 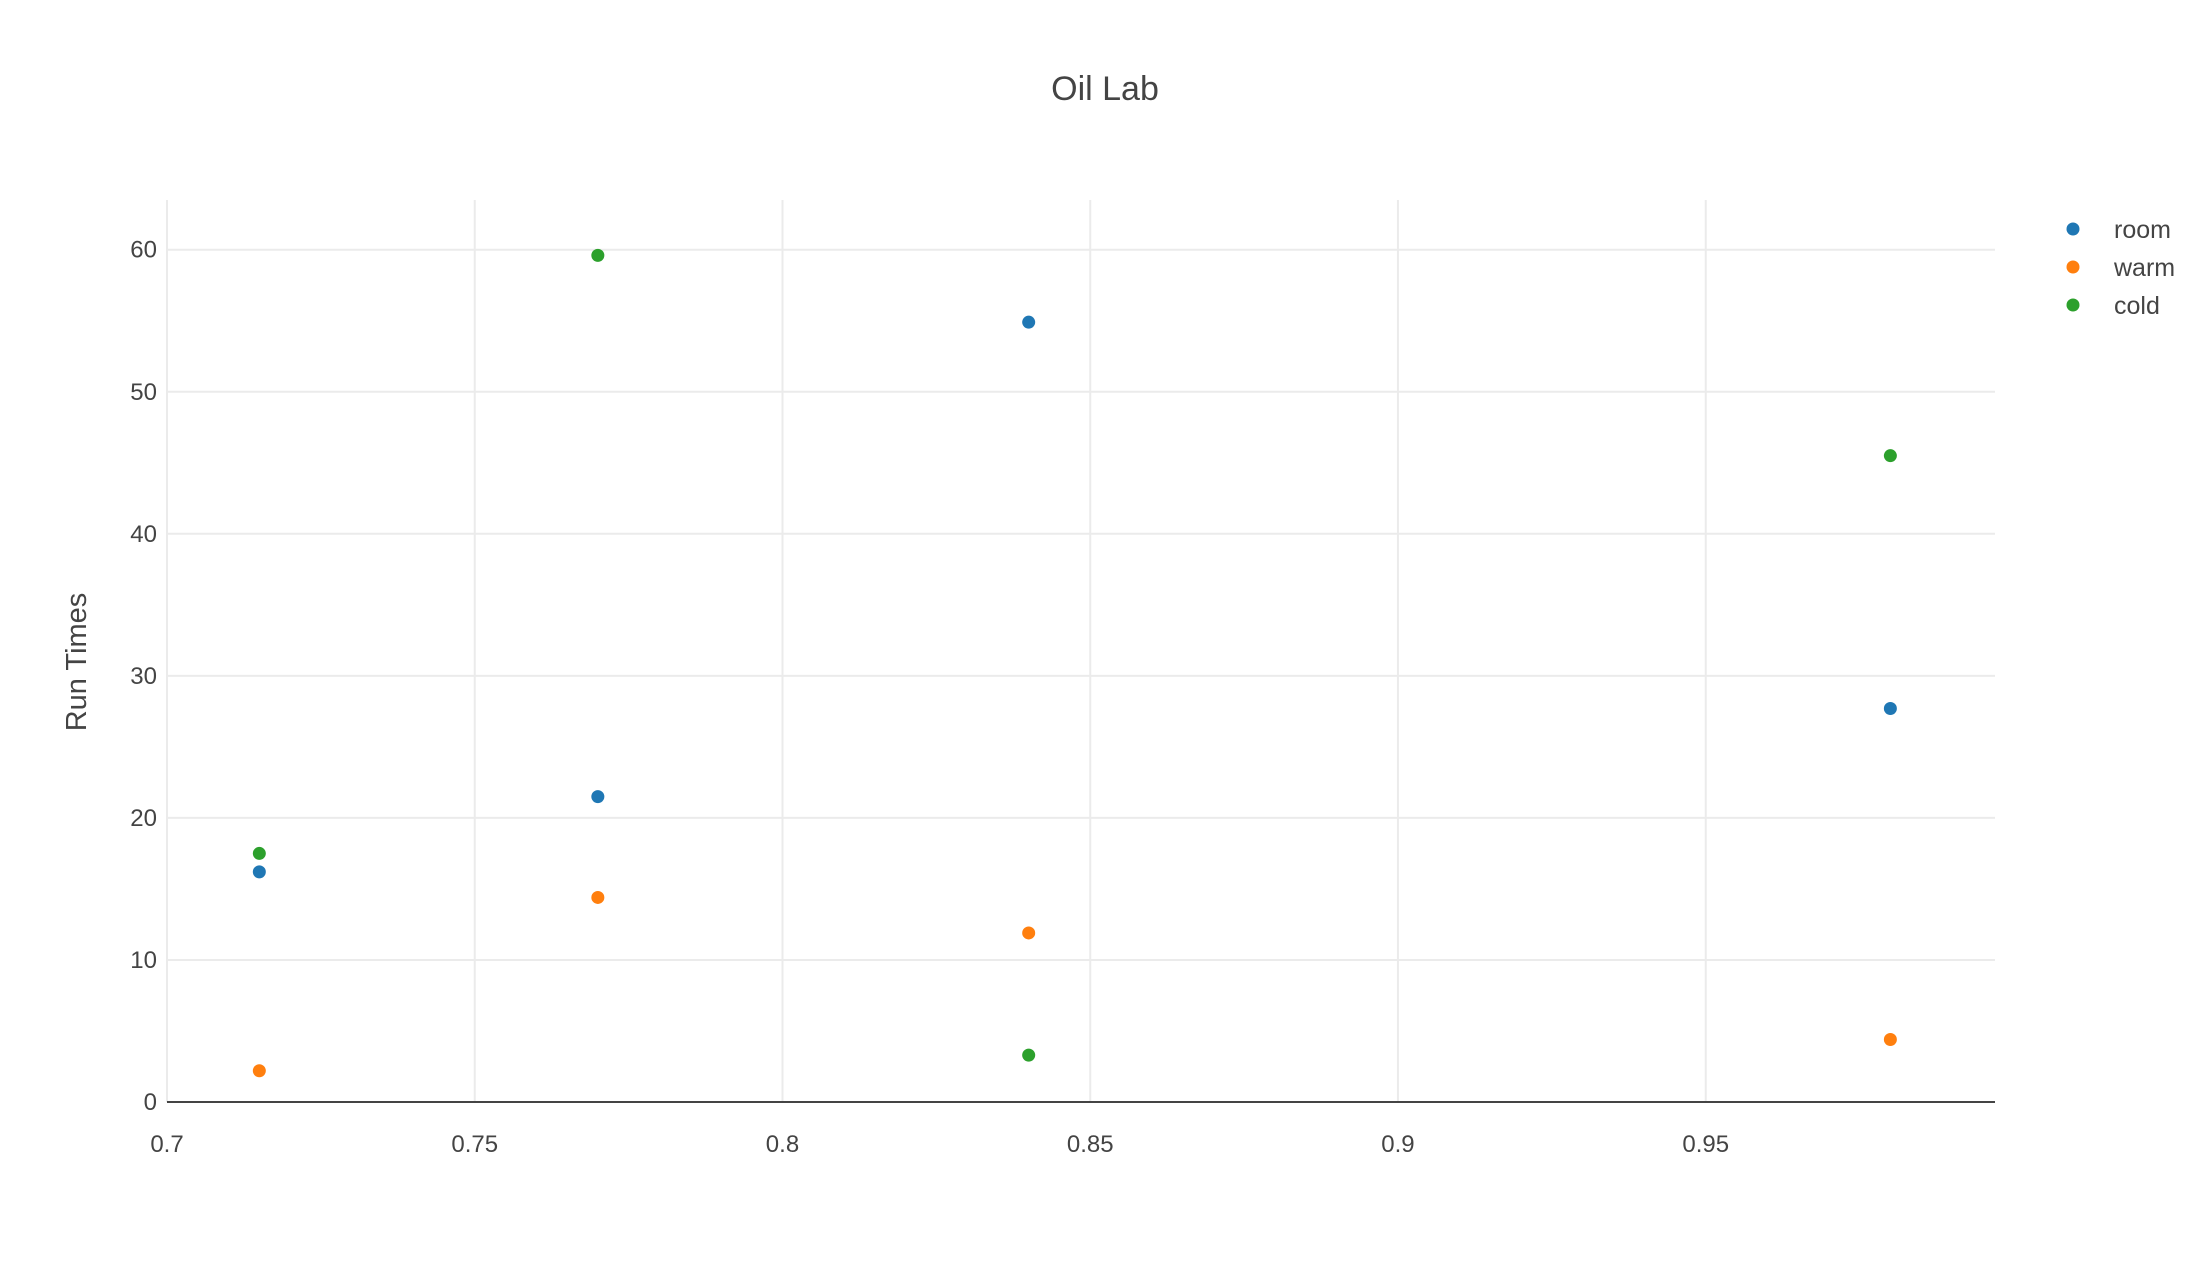 I want to click on legend: room warm cold, so click(x=2121, y=268).